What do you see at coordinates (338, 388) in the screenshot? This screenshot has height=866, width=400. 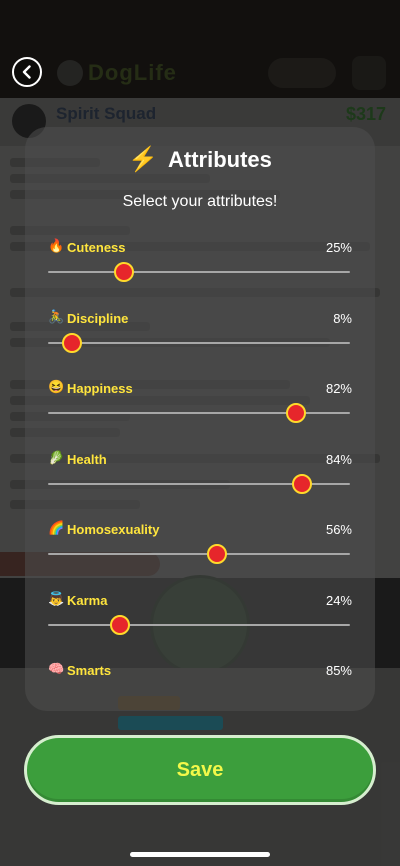 I see `attribute-value: 82%` at bounding box center [338, 388].